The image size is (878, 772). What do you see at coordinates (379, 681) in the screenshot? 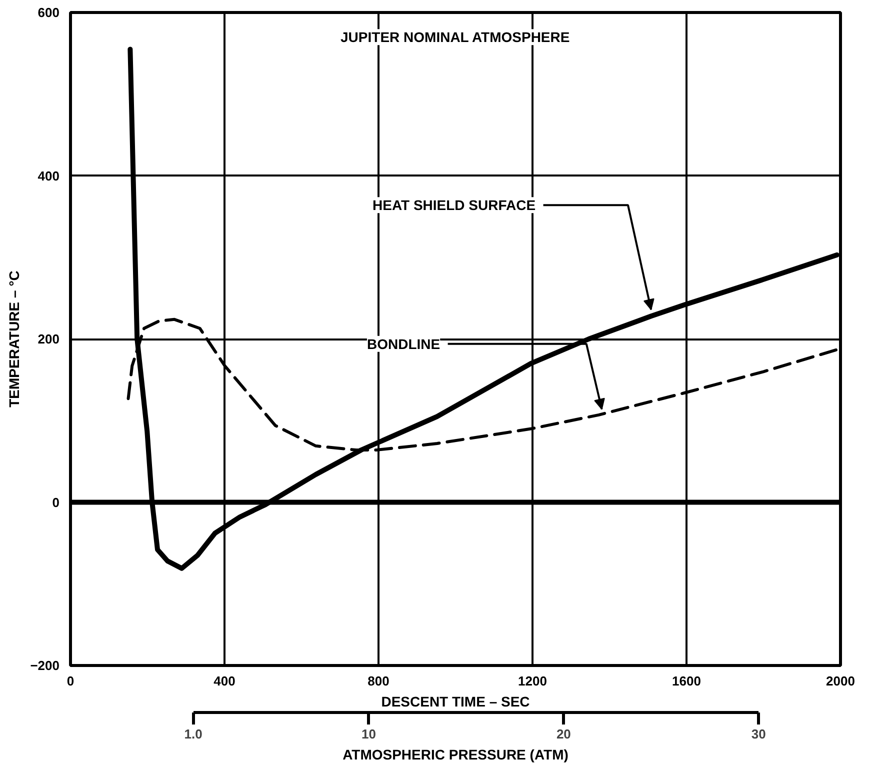
I see `x-tick-label: 800` at bounding box center [379, 681].